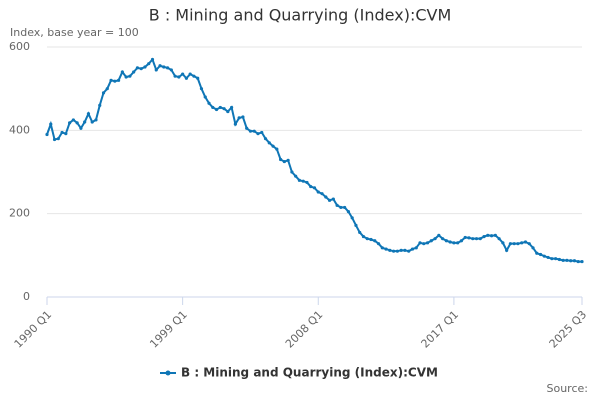 This screenshot has height=400, width=600. I want to click on x-tick-label: 2008 Q1, so click(304, 329).